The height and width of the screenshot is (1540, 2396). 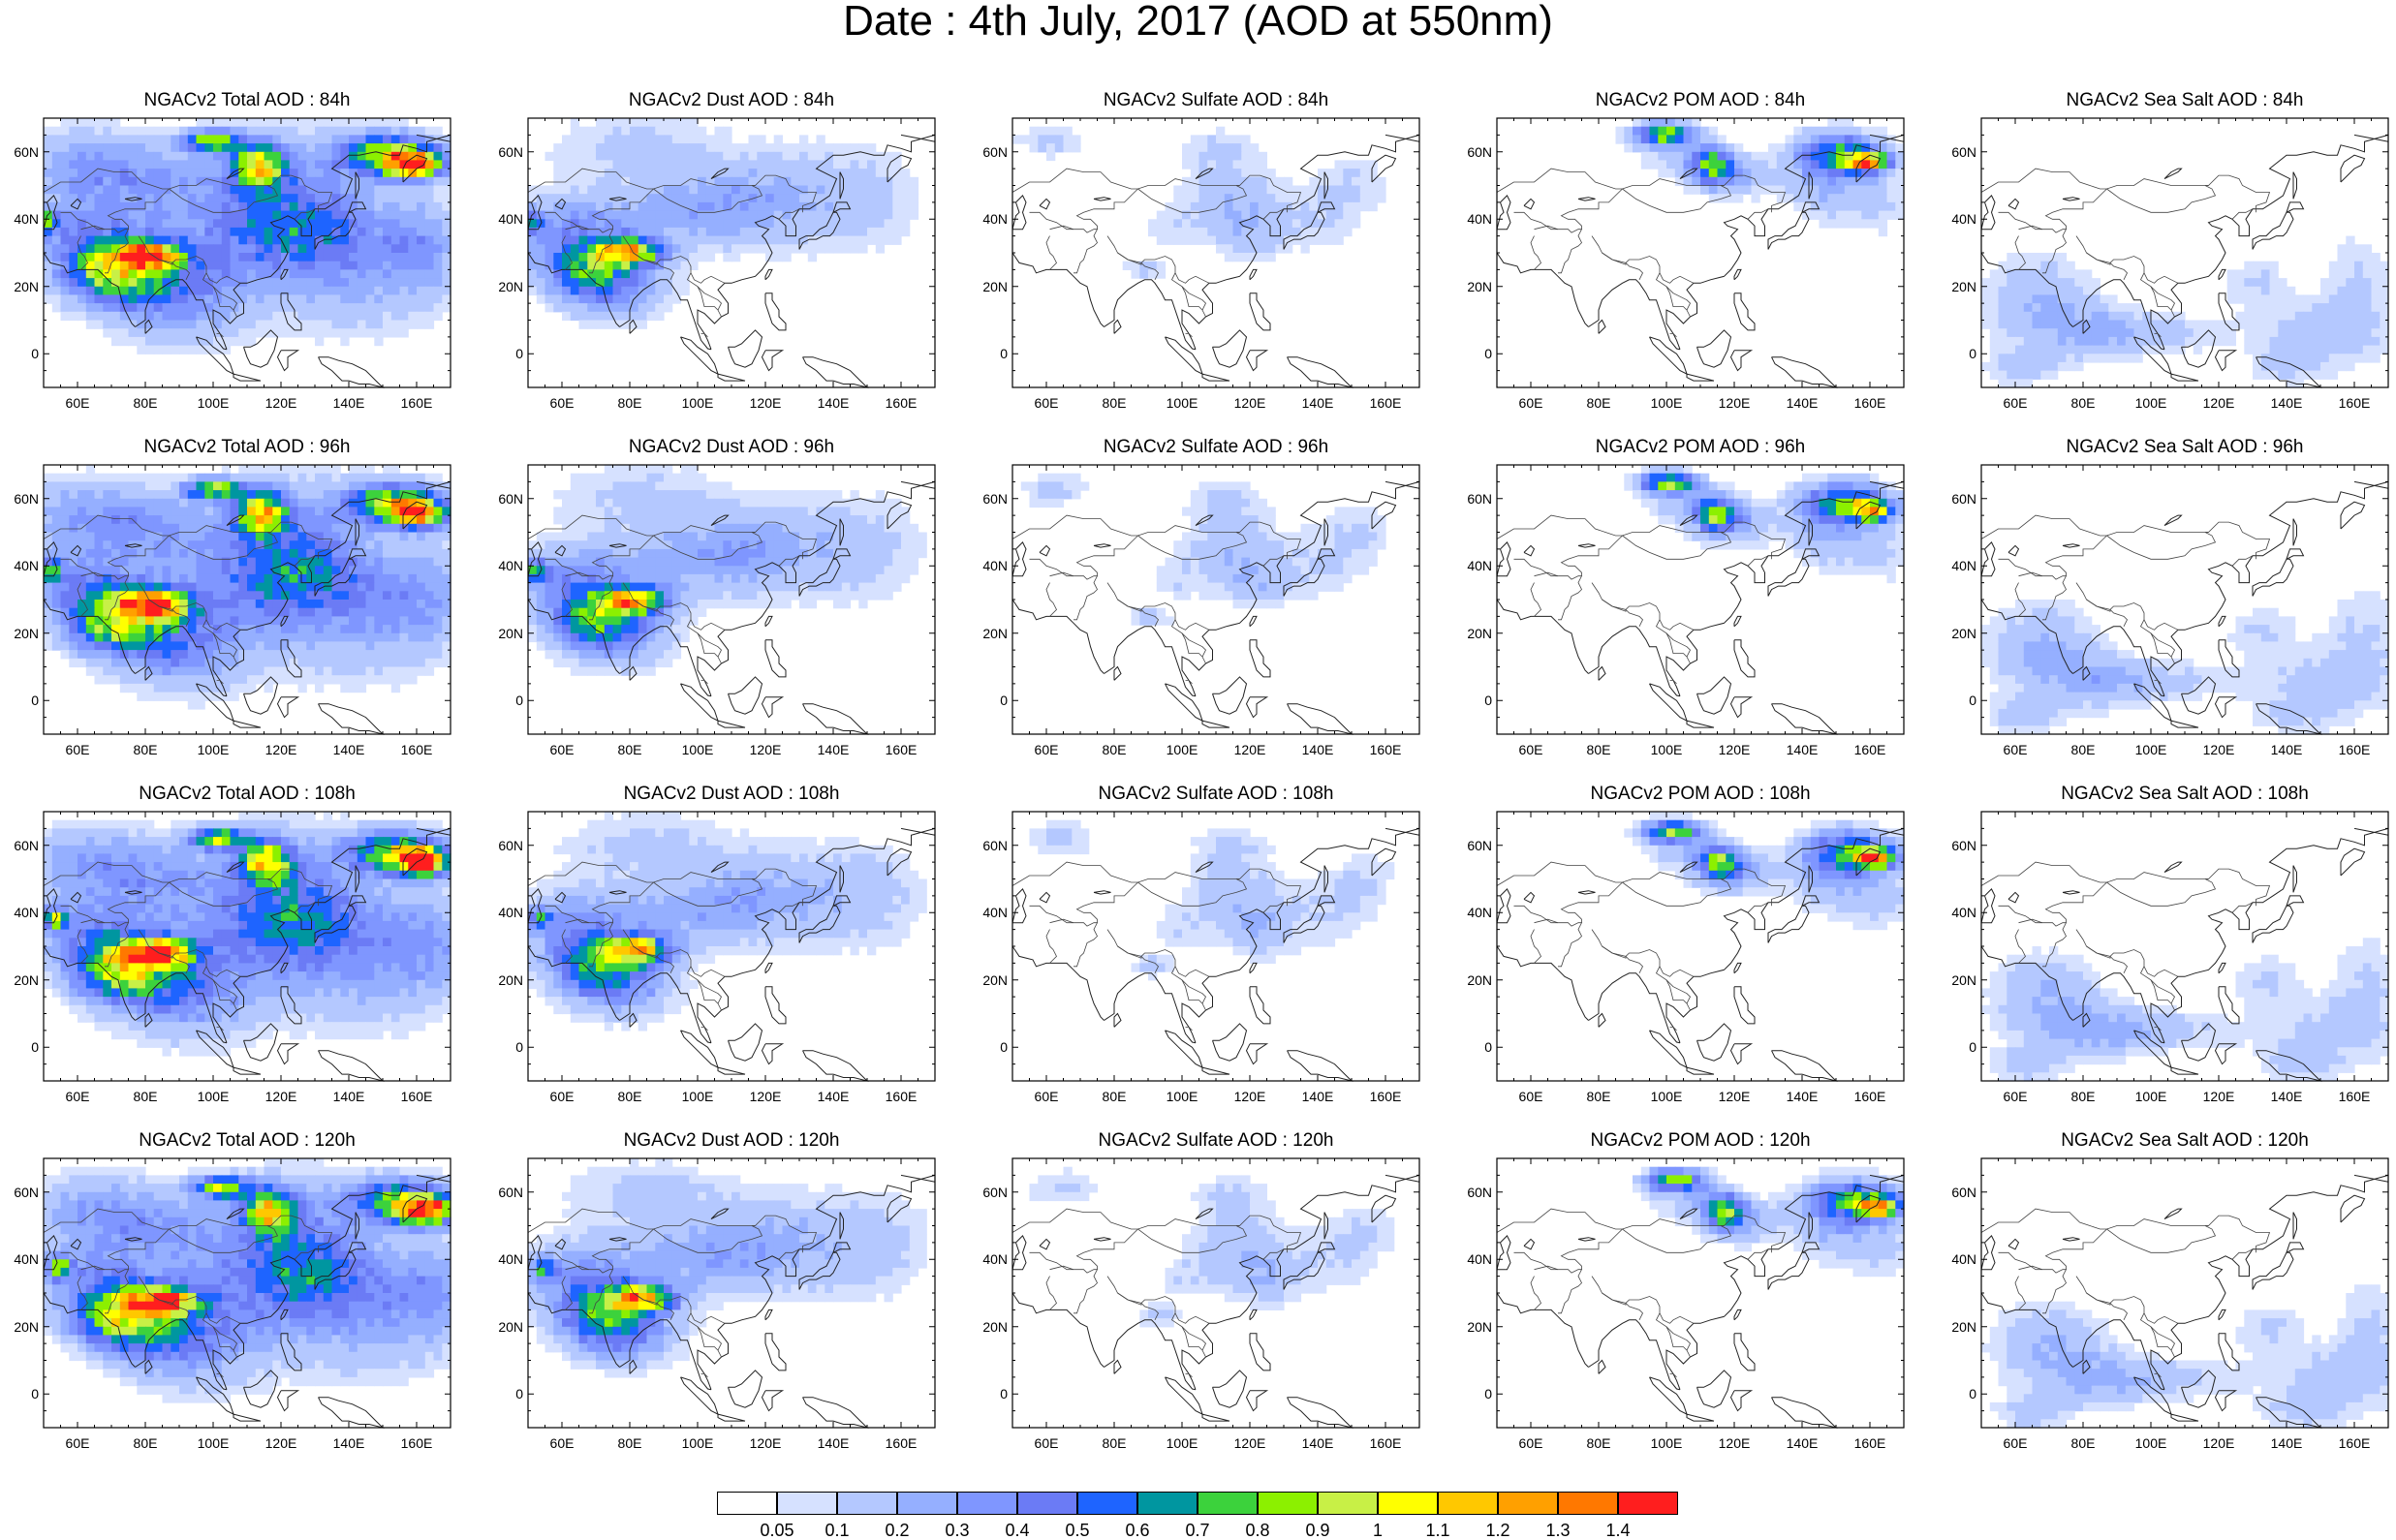 What do you see at coordinates (1184, 355) in the screenshot?
I see `coastline` at bounding box center [1184, 355].